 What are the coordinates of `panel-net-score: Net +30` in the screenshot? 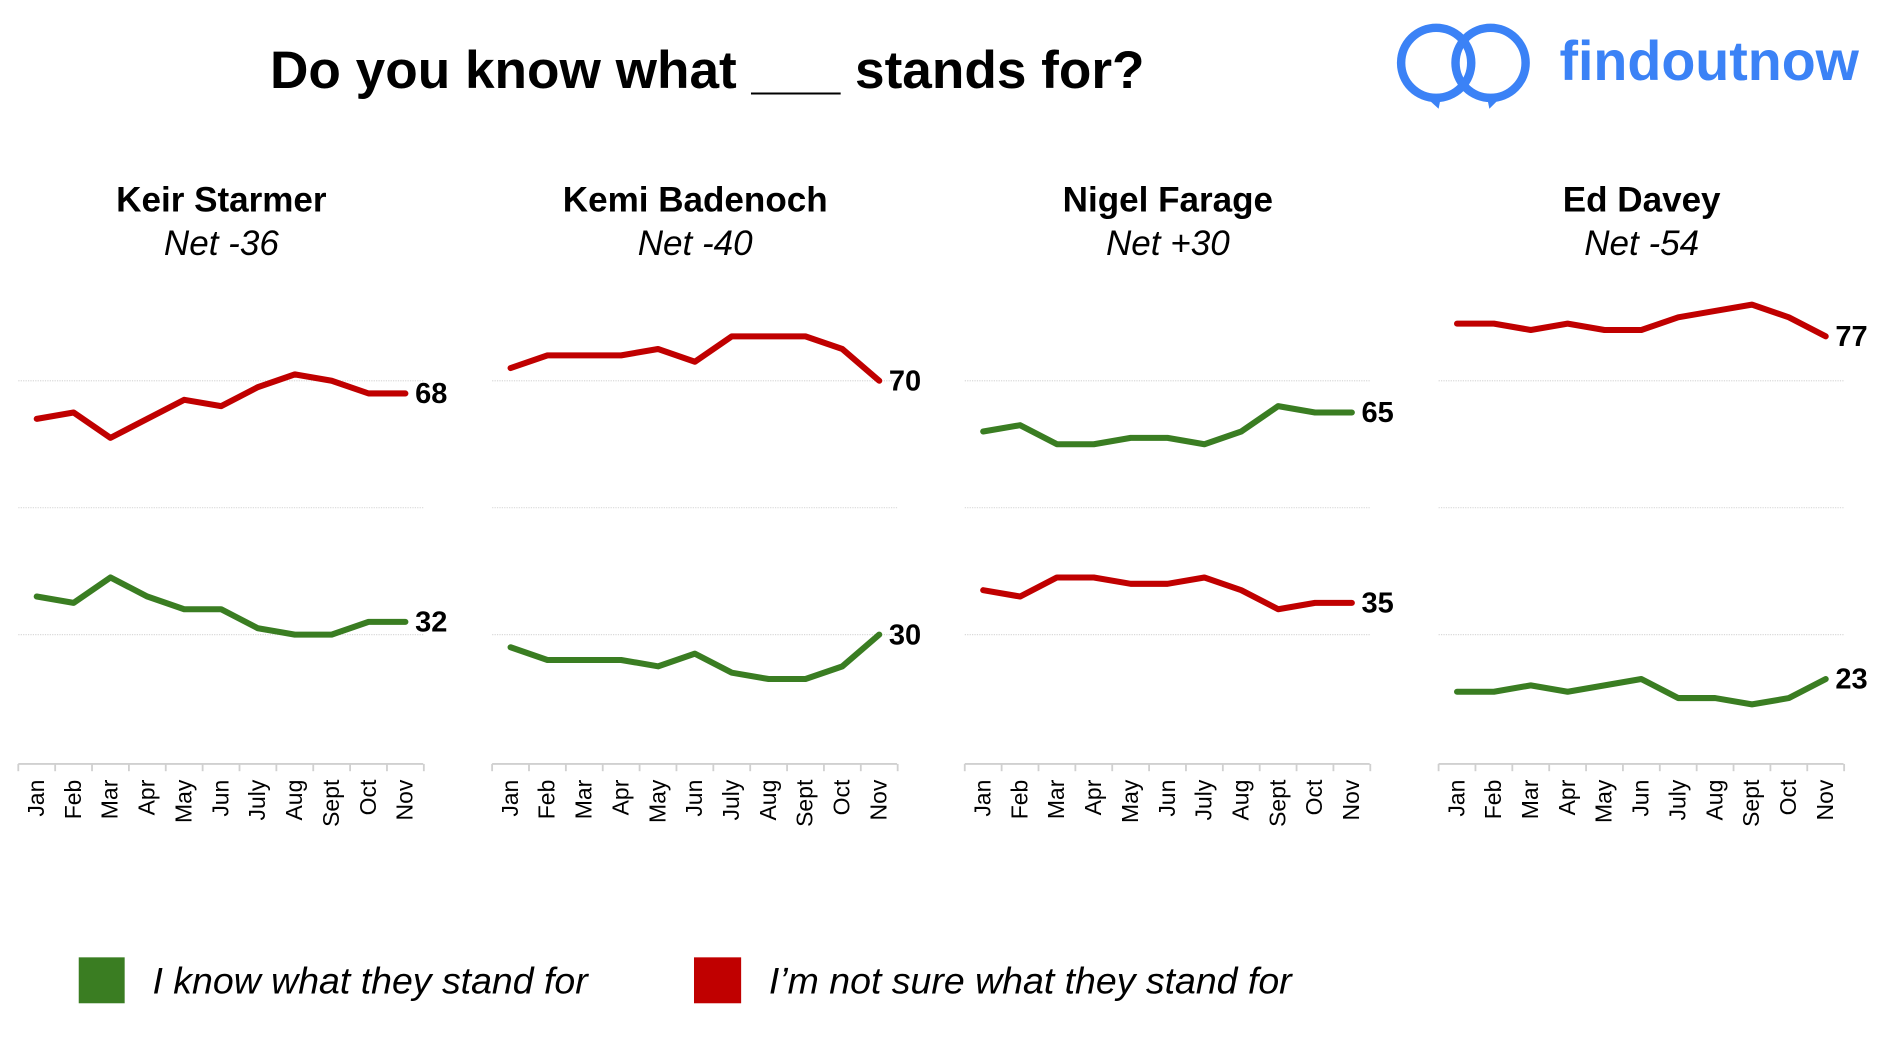 It's located at (1168, 243).